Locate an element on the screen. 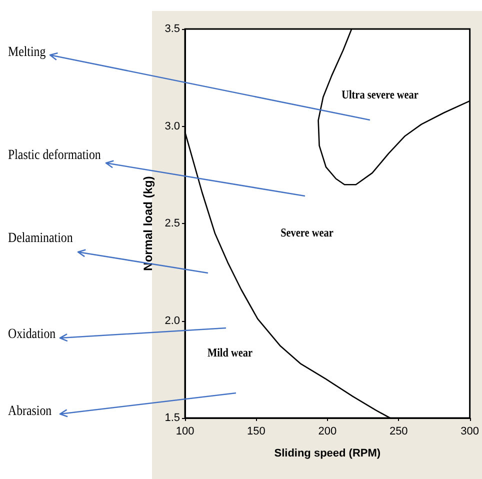 The width and height of the screenshot is (482, 479). y-tick-label: 3.5 is located at coordinates (172, 29).